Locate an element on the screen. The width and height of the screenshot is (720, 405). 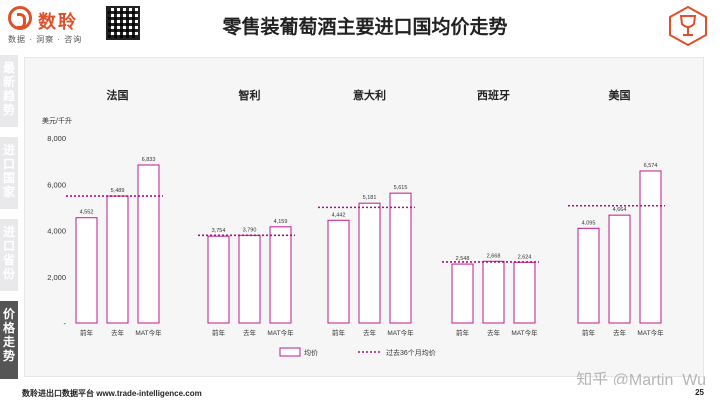
wine-glass-icon is located at coordinates (688, 26).